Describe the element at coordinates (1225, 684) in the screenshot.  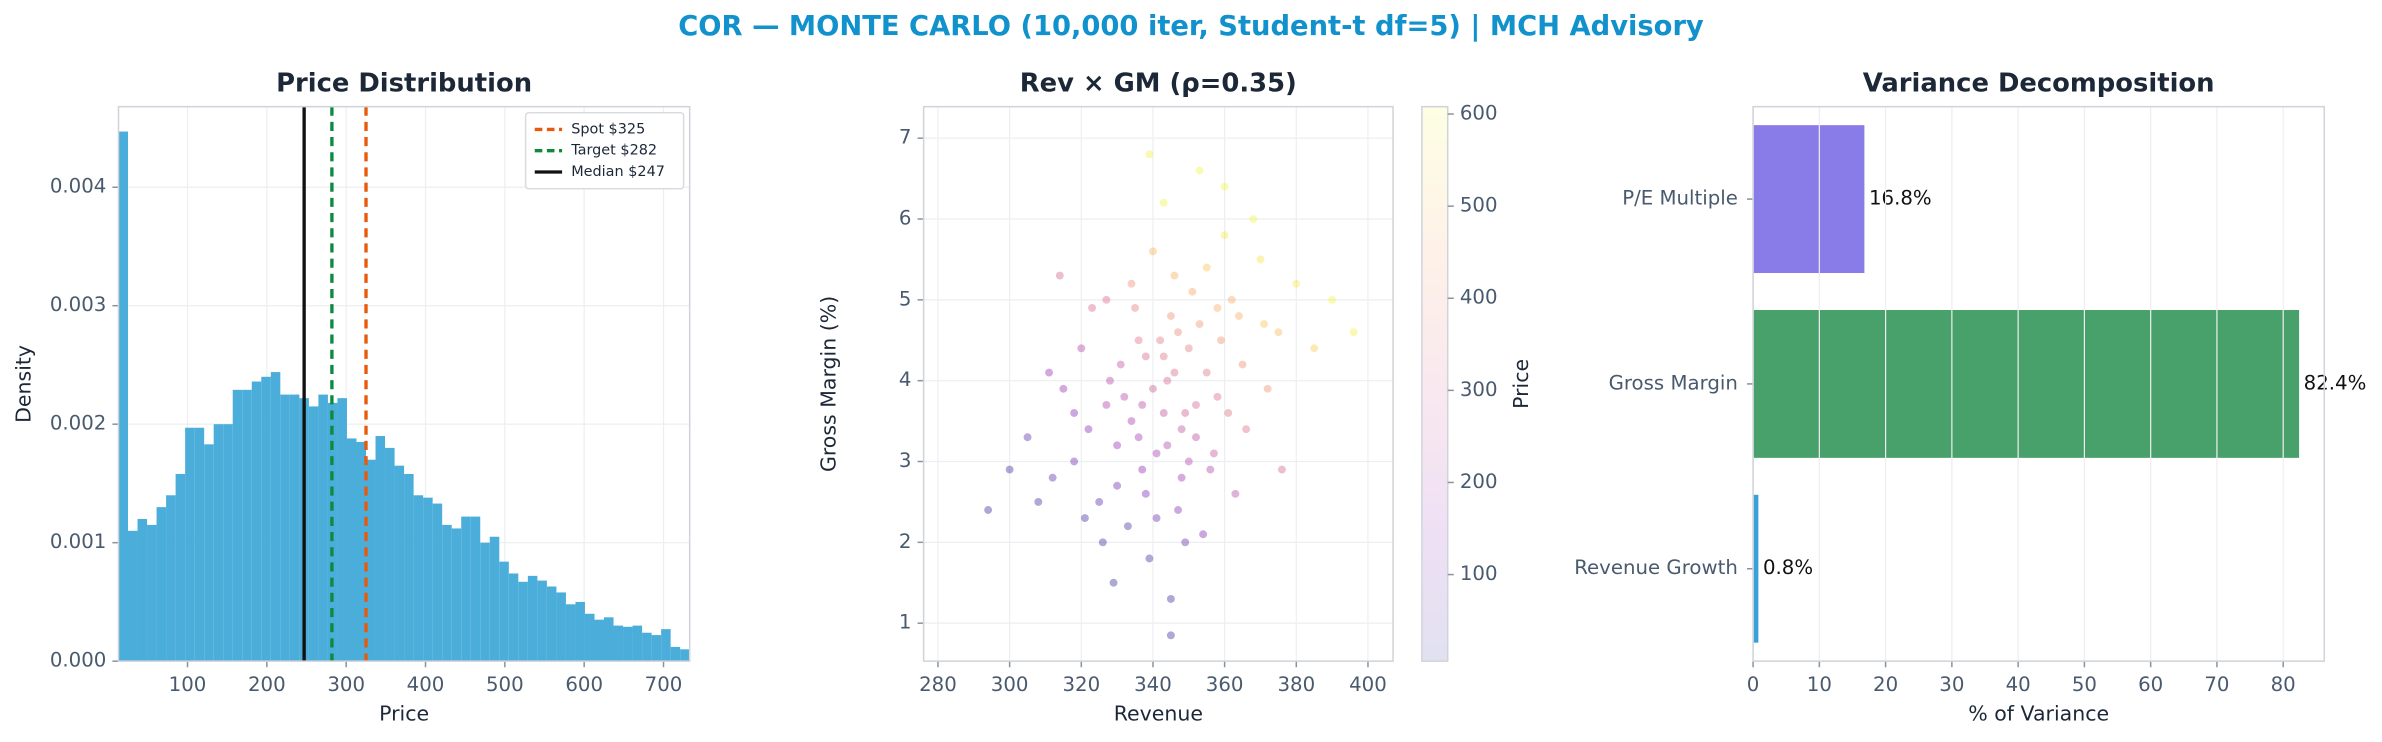
I see `x-tick-label: 360` at that location.